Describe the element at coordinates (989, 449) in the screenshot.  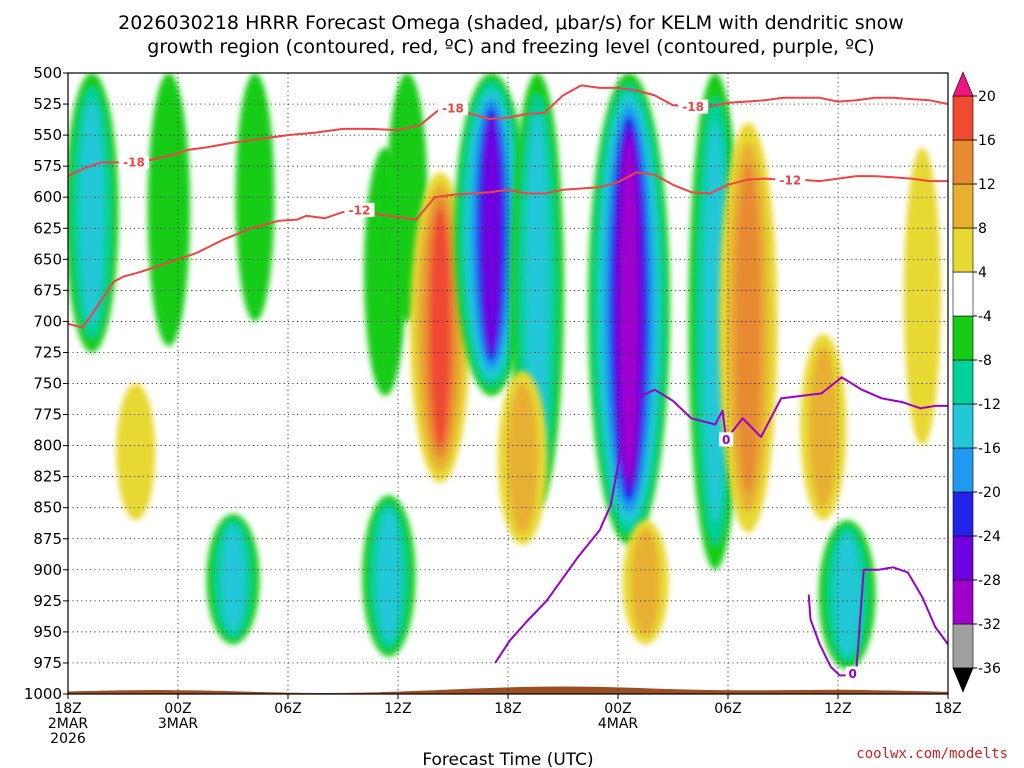
I see `colorbar-tick-label: -16` at that location.